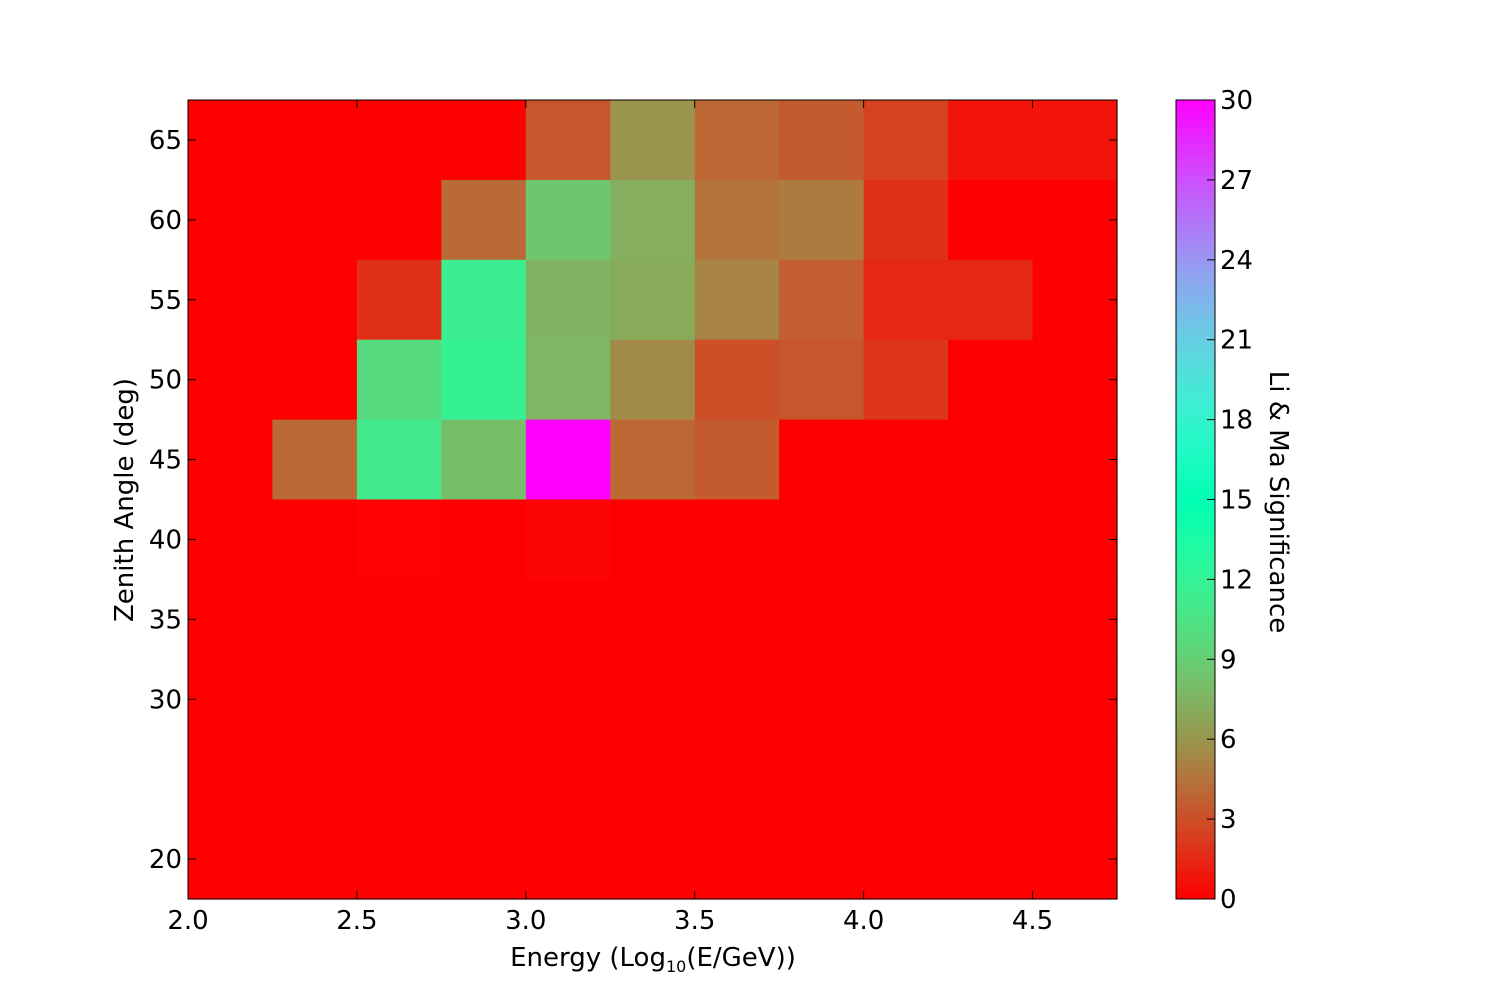 The width and height of the screenshot is (1500, 1000). Describe the element at coordinates (165, 540) in the screenshot. I see `y-tick-label: 40` at that location.